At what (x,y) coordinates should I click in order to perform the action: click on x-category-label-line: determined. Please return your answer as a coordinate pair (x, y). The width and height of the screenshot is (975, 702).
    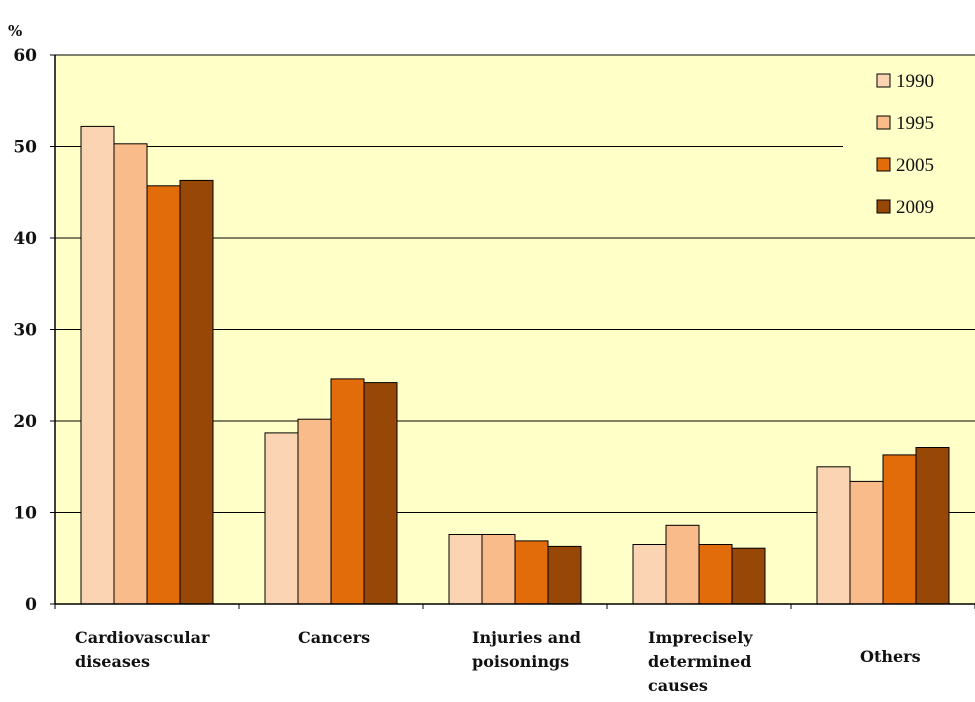
    Looking at the image, I should click on (699, 661).